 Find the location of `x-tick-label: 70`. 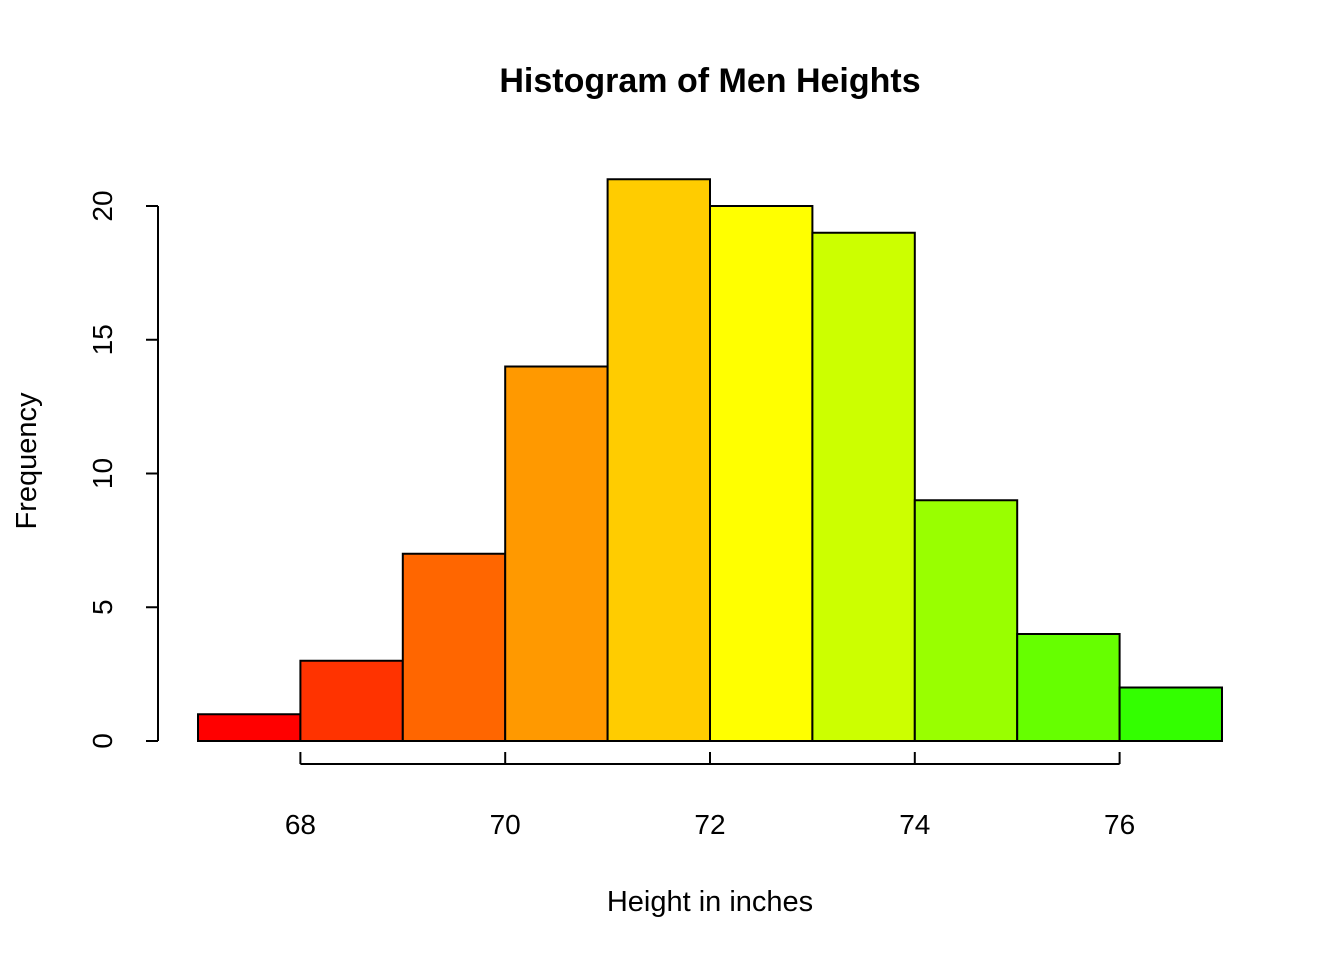

x-tick-label: 70 is located at coordinates (505, 824).